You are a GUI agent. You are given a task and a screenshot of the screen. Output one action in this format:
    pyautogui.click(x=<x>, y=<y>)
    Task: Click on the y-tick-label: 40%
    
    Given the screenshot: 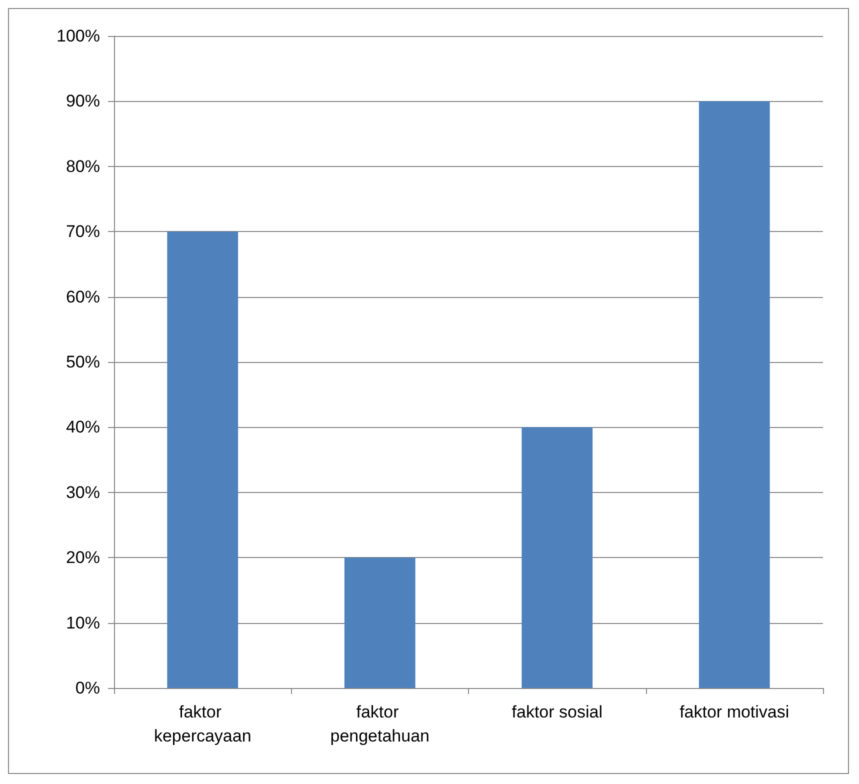 What is the action you would take?
    pyautogui.click(x=83, y=427)
    